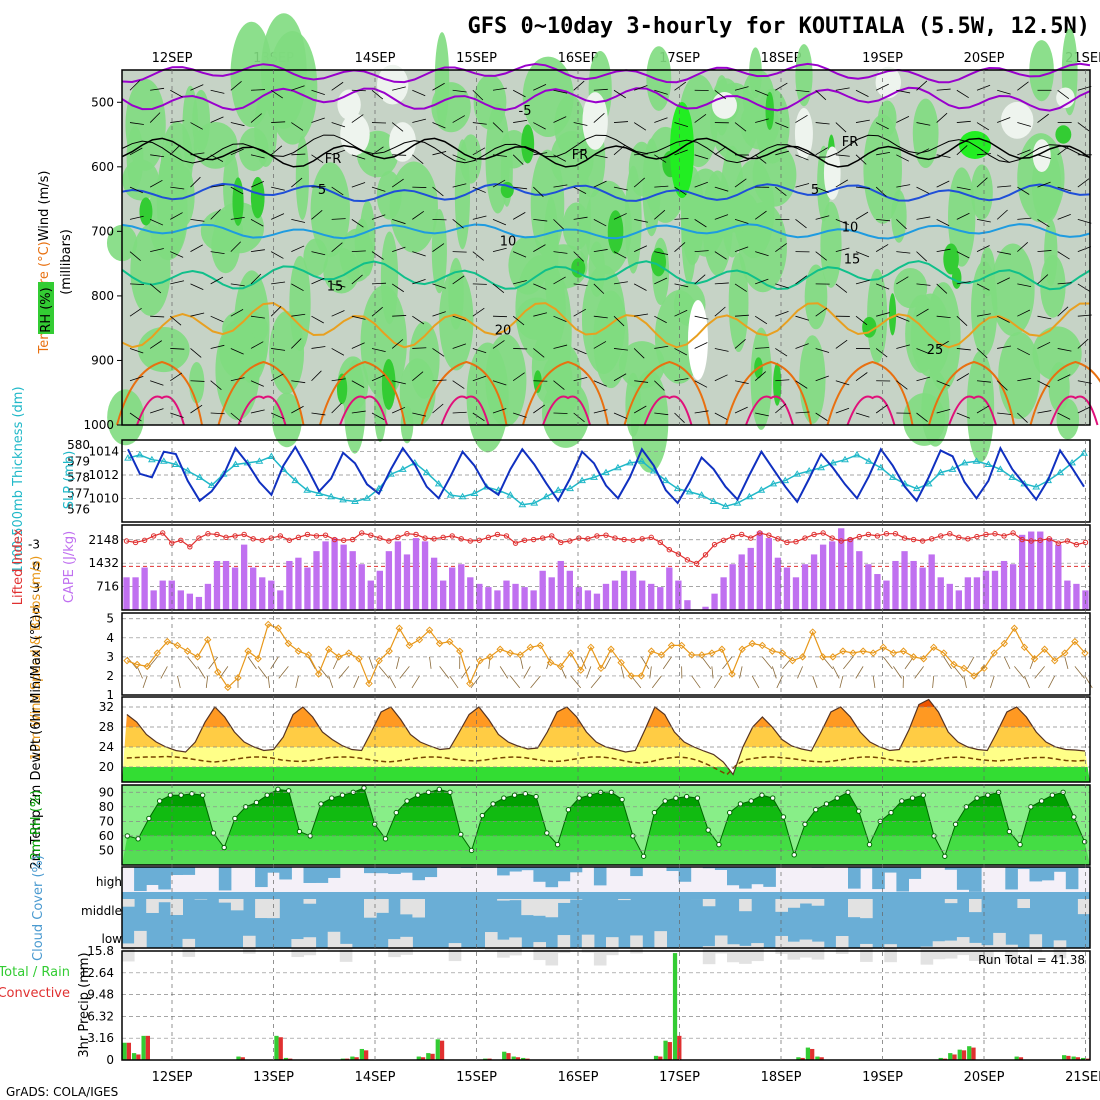  What do you see at coordinates (106, 747) in the screenshot?
I see `temp-tick-label: 24` at bounding box center [106, 747].